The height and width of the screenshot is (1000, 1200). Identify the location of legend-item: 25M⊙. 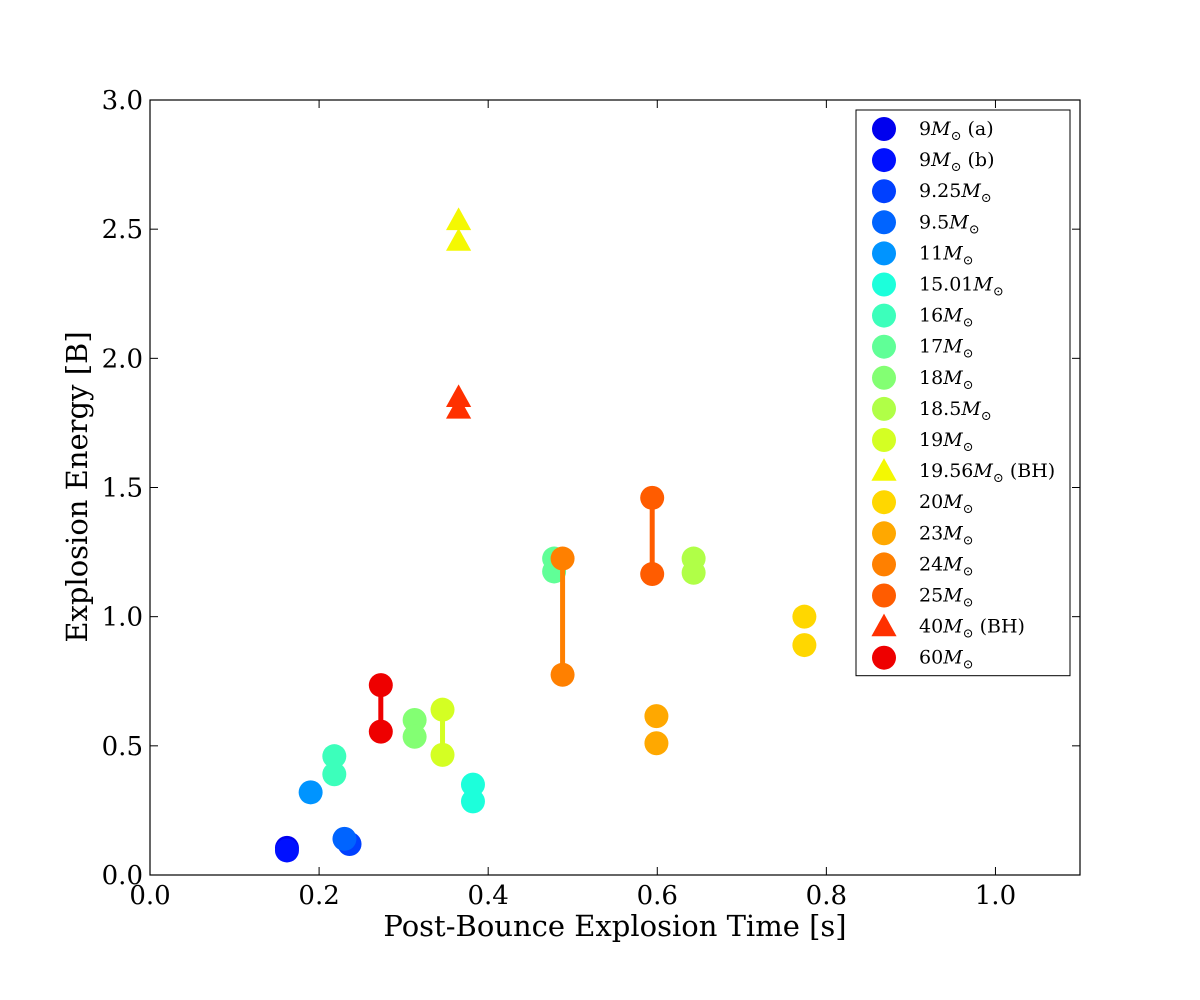
(923, 597).